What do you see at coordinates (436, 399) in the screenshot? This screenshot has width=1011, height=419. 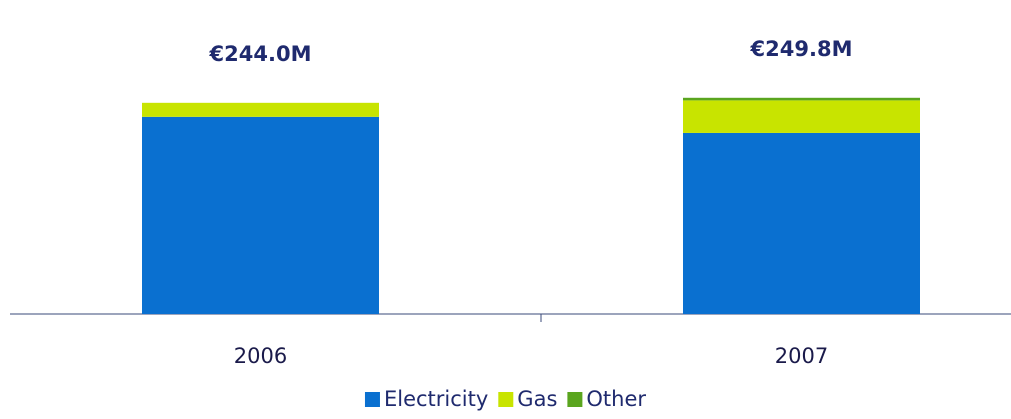 I see `legend-label: Electricity` at bounding box center [436, 399].